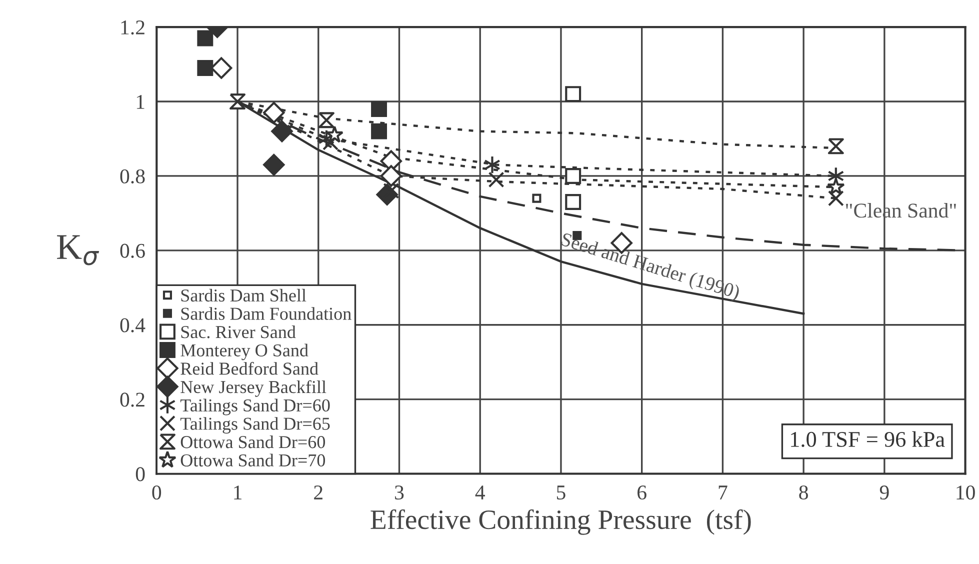  I want to click on legend-label: Tailings Sand Dr=65, so click(255, 425).